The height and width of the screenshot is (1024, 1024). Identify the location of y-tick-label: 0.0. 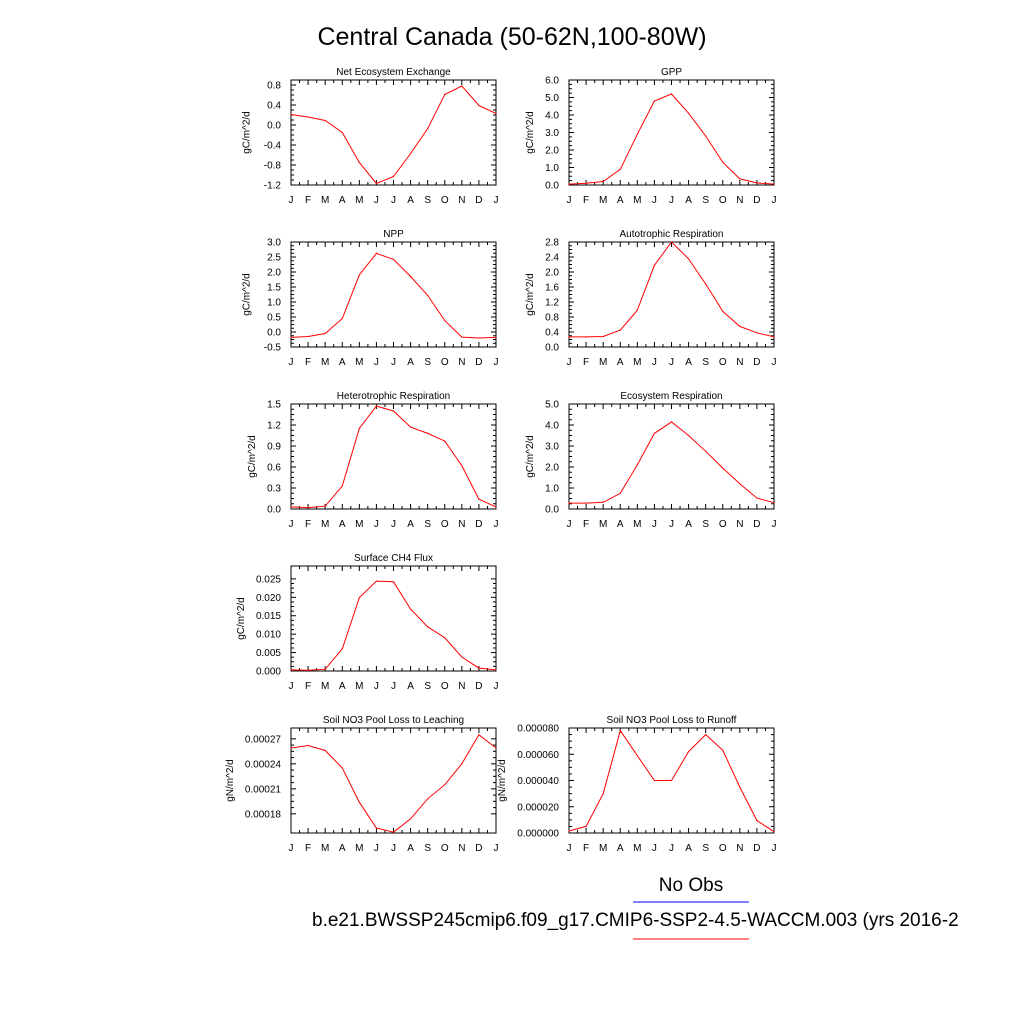
(274, 510).